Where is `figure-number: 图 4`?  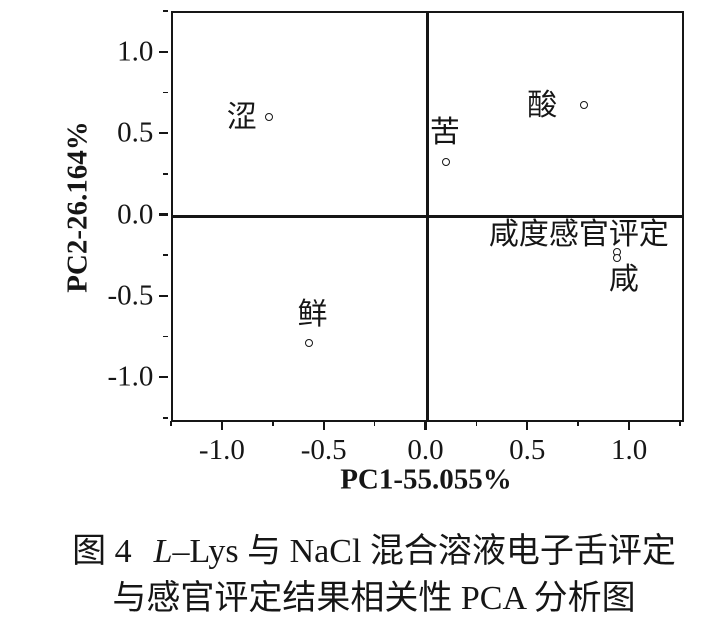 figure-number: 图 4 is located at coordinates (102, 551).